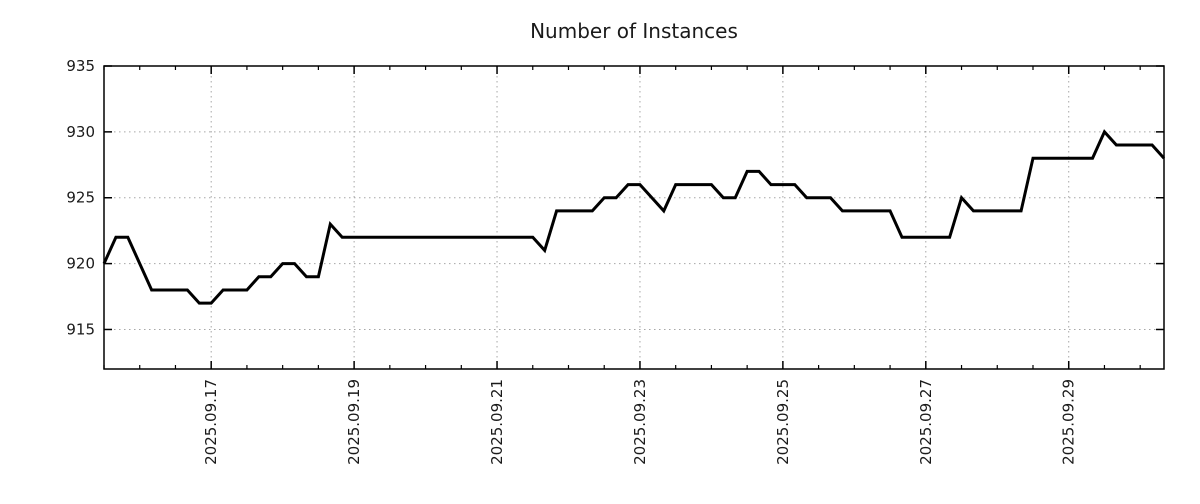  Describe the element at coordinates (634, 31) in the screenshot. I see `chart-title: Number of Instances` at that location.